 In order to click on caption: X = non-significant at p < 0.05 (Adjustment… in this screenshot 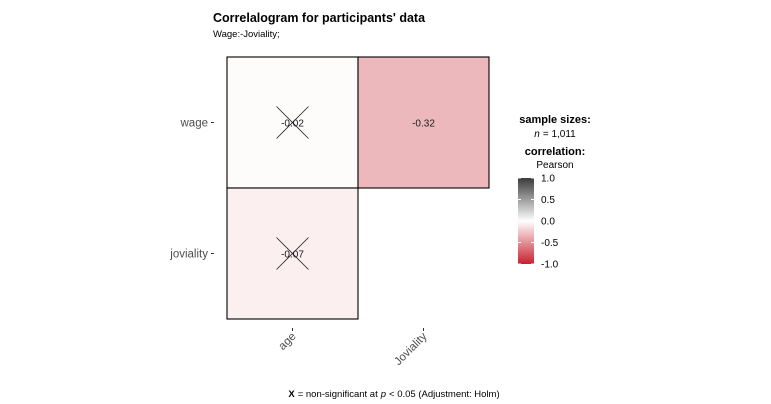, I will do `click(393, 394)`.